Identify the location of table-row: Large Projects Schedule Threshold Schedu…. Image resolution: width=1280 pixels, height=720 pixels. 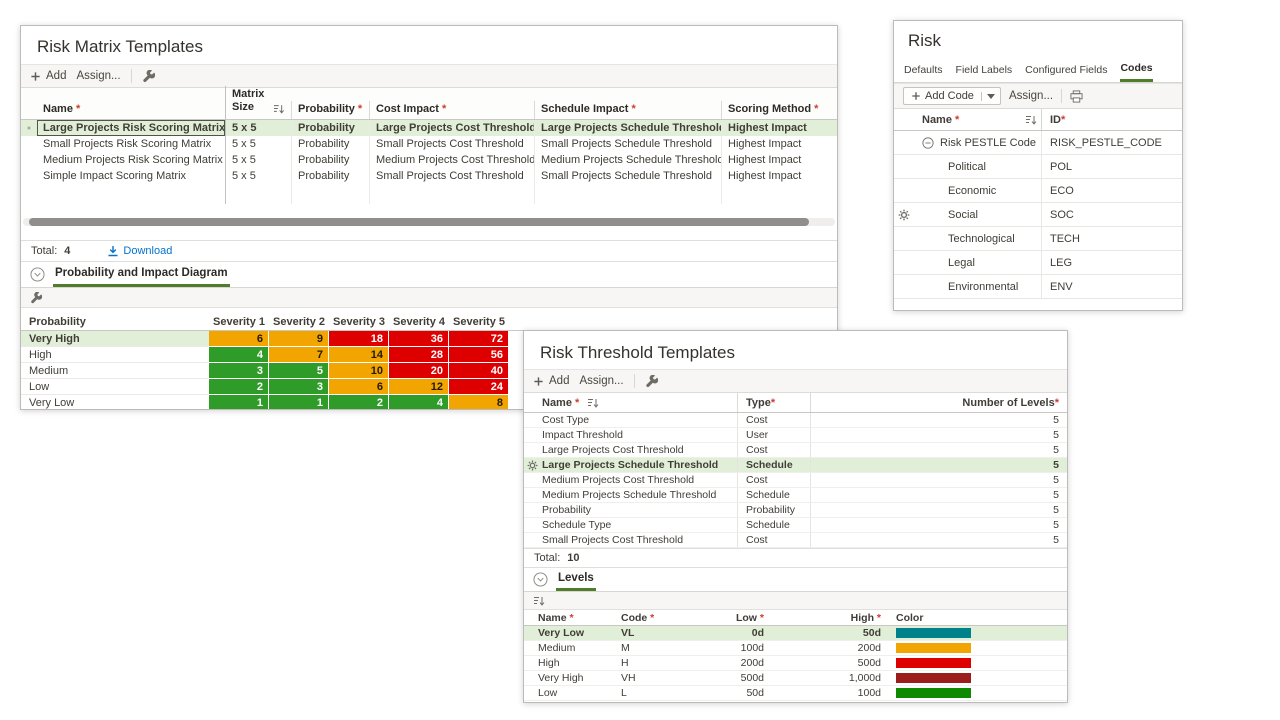
(795, 465).